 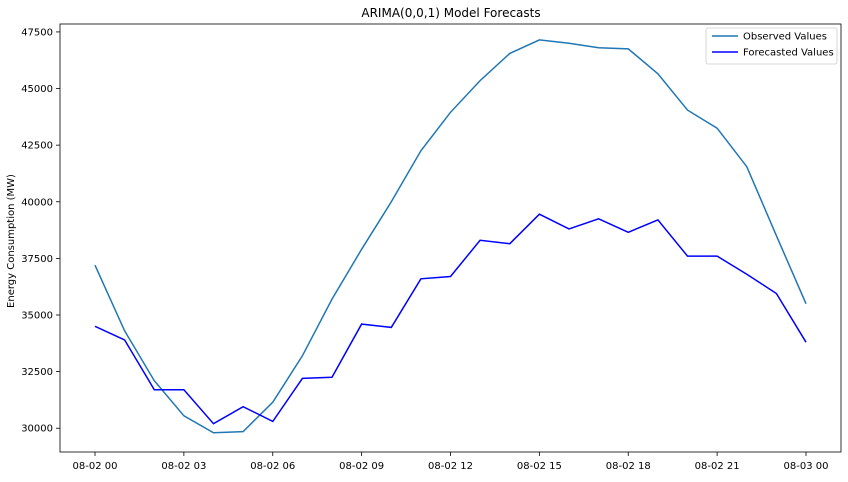 I want to click on legend-box, so click(x=771, y=46).